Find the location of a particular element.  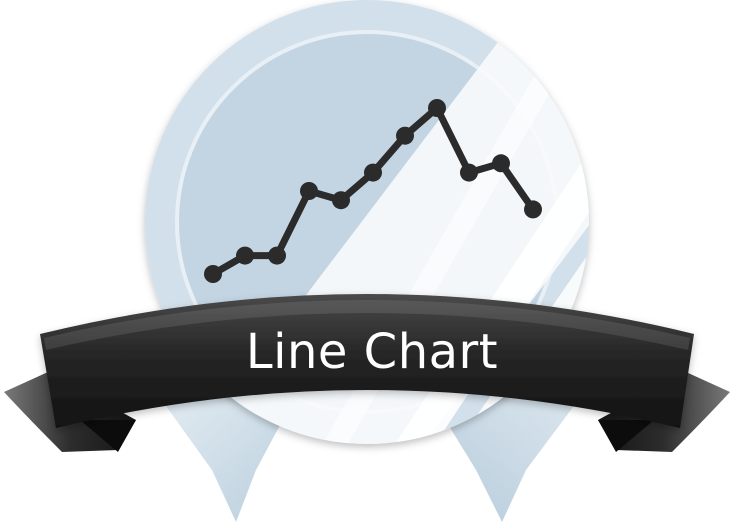

badge-title: Line Chart is located at coordinates (372, 352).